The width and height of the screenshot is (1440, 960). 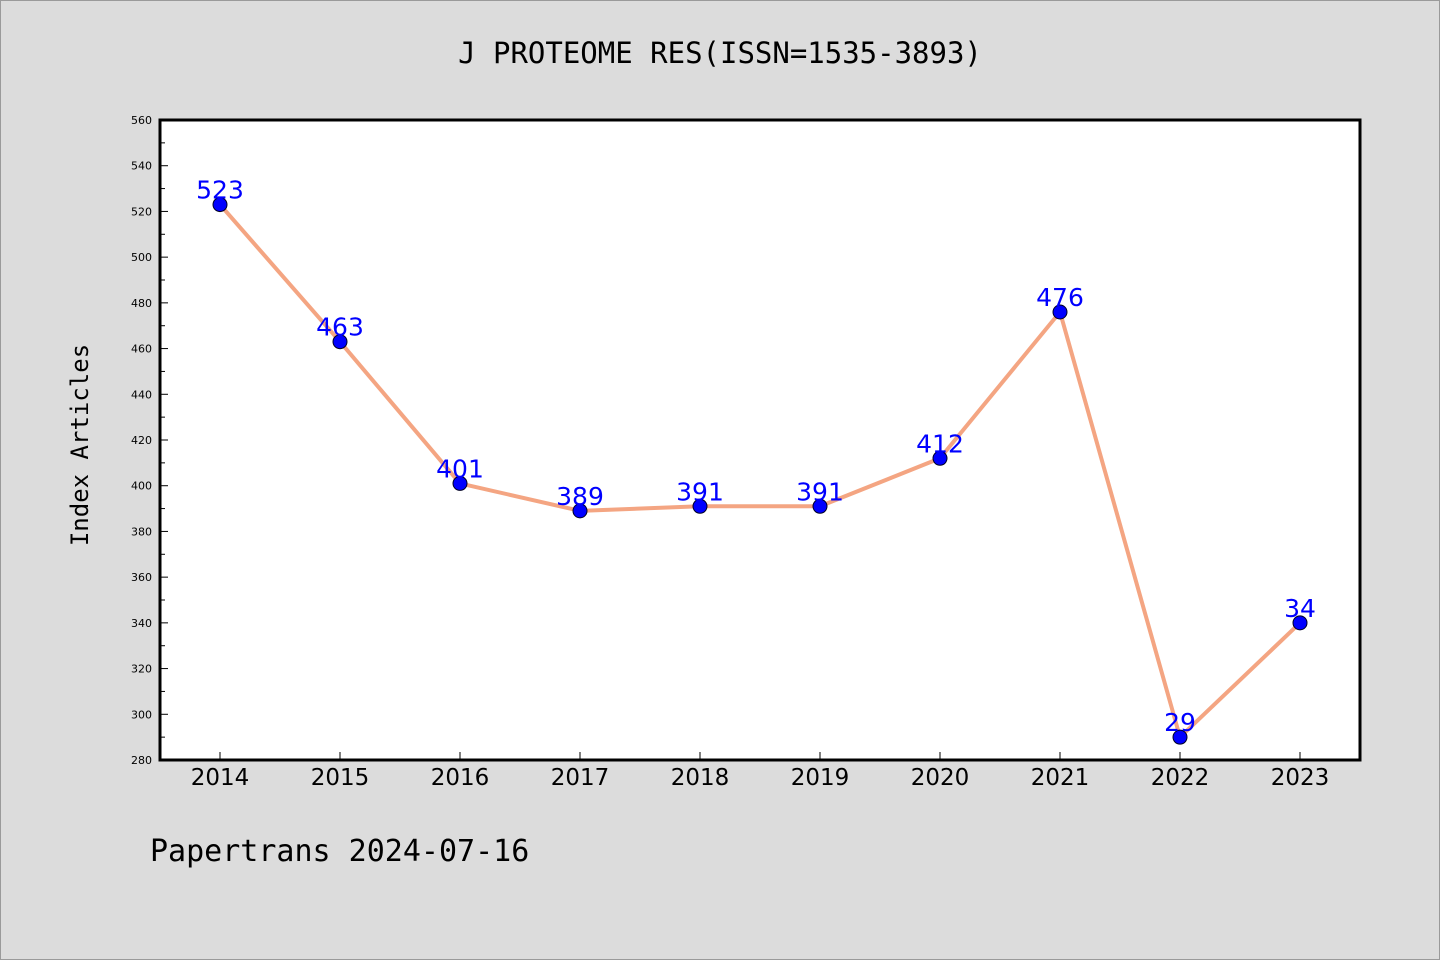 What do you see at coordinates (141, 303) in the screenshot?
I see `y-tick-label: 480` at bounding box center [141, 303].